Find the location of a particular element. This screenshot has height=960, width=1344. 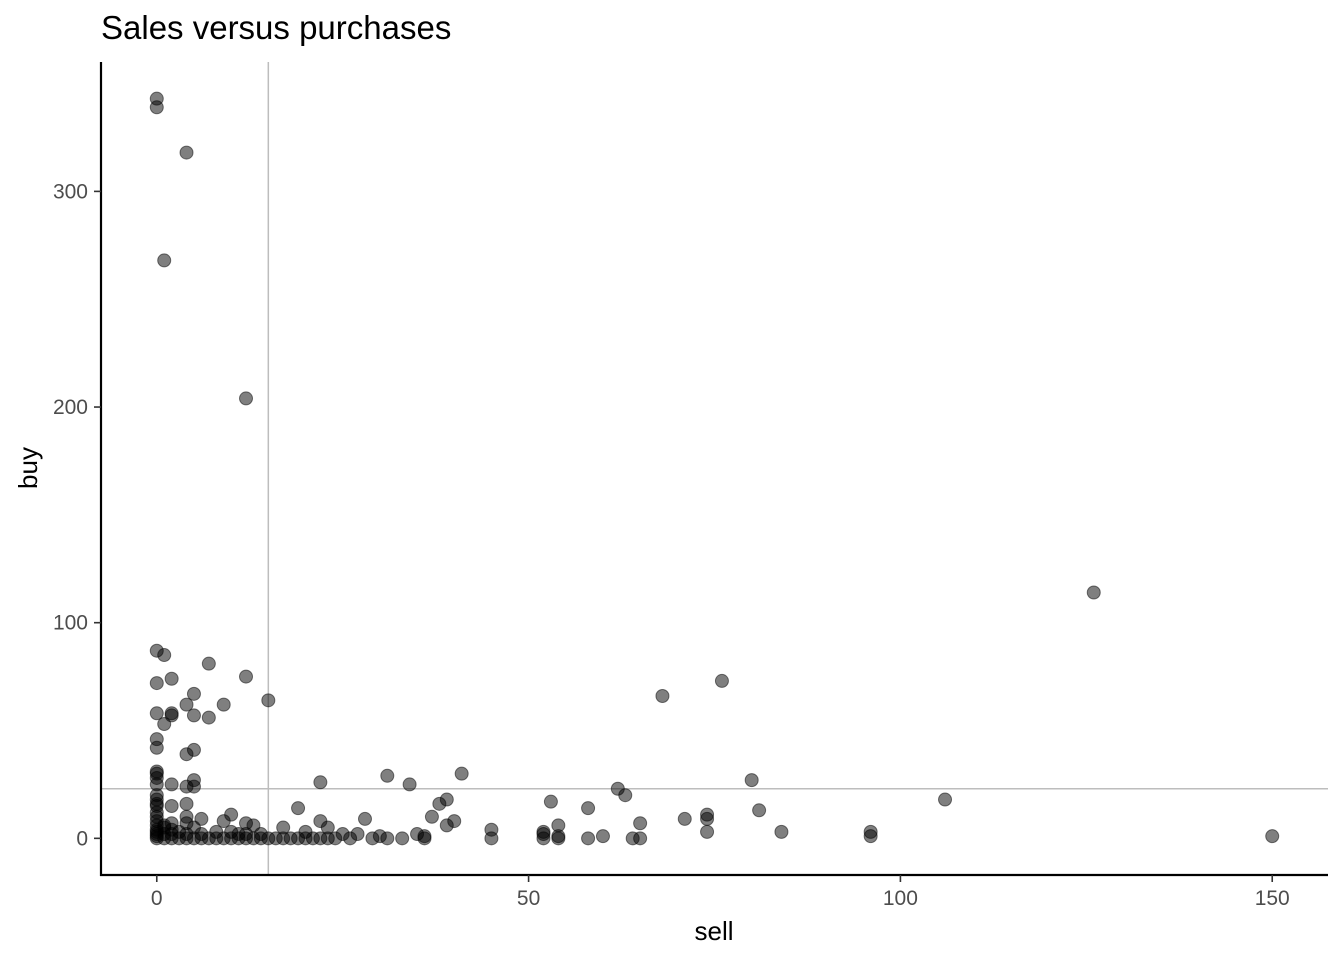

y-tick-label: 200 is located at coordinates (70, 407).